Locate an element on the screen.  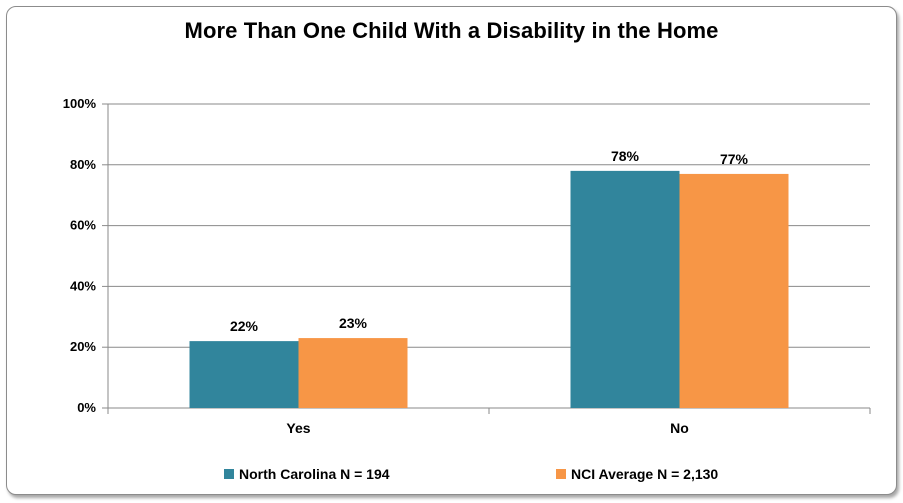
y-tick-label: 100% is located at coordinates (80, 103).